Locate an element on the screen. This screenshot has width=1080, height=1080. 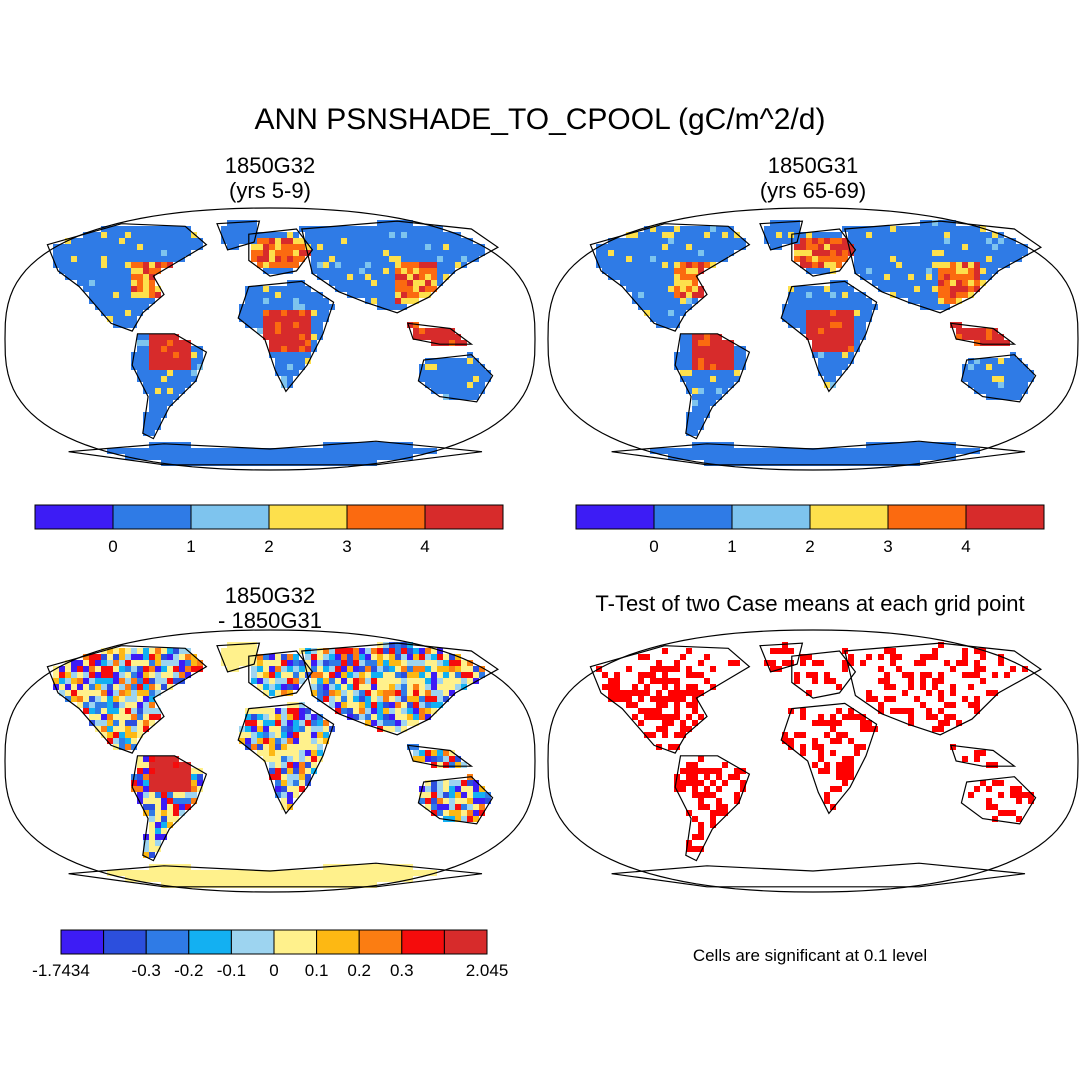
colorbar-tick-label: 1 is located at coordinates (732, 546).